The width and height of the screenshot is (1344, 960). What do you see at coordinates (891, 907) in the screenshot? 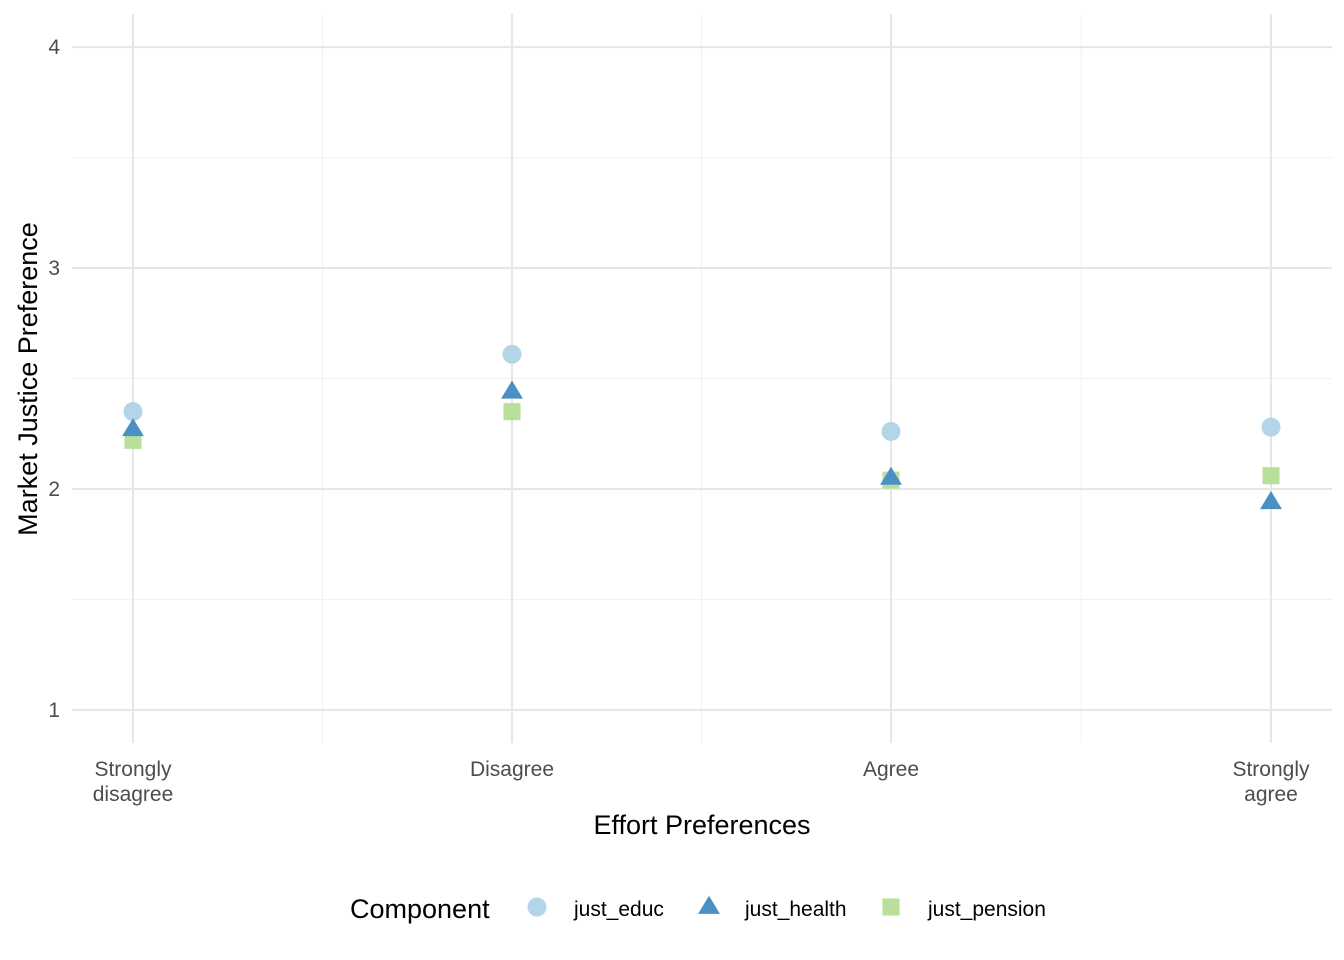
I see `legend-key-just-pension` at bounding box center [891, 907].